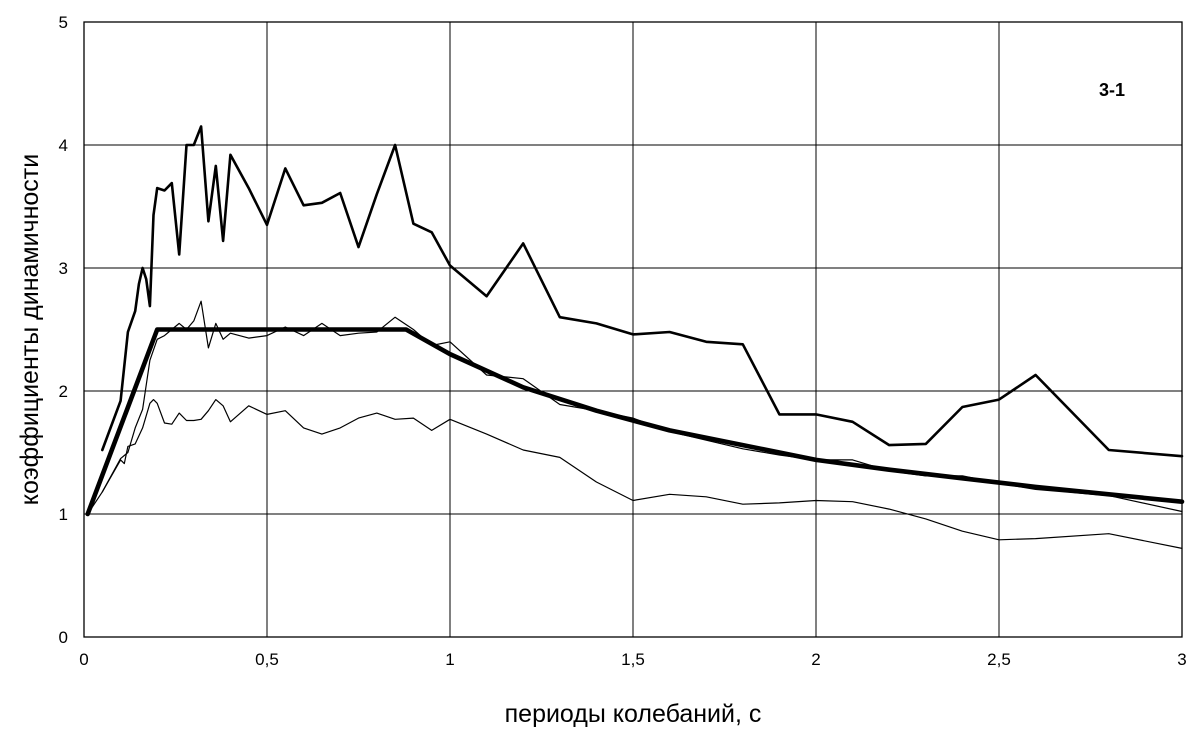  I want to click on y-tick-labels: 0 1 2 3 4 5, so click(63, 330).